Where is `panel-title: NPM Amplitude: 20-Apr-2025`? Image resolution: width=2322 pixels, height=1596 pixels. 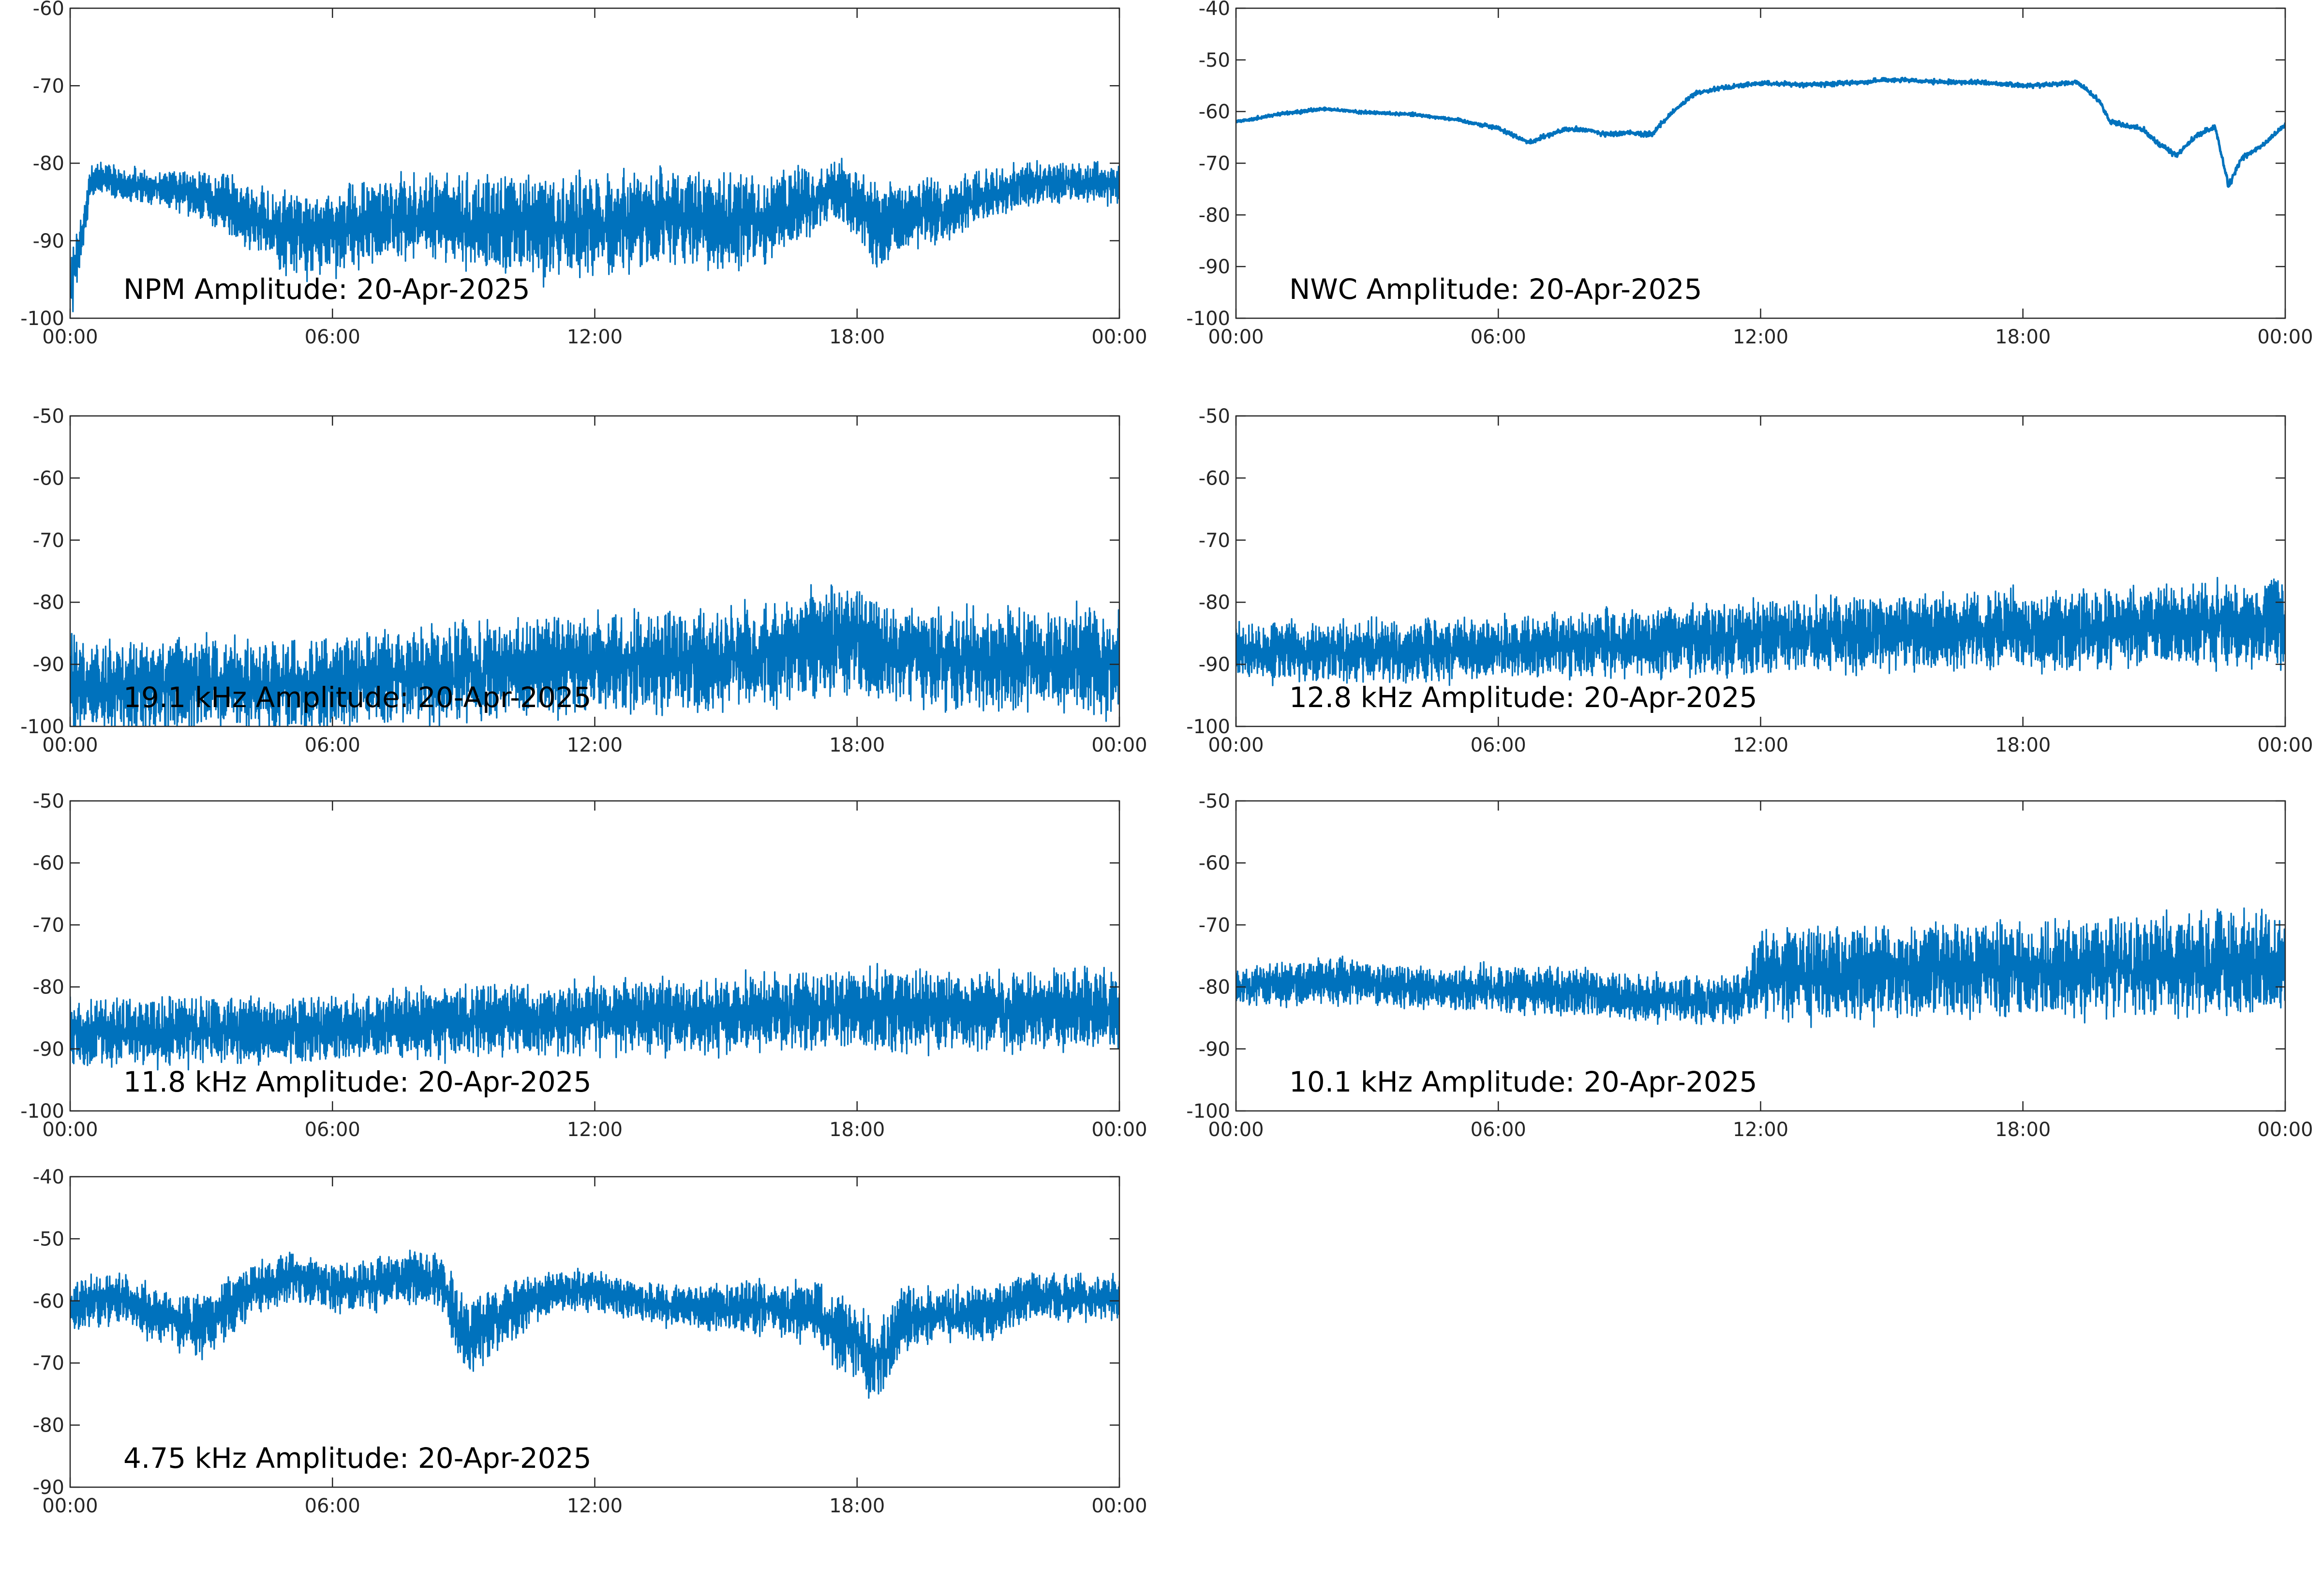
panel-title: NPM Amplitude: 20-Apr-2025 is located at coordinates (326, 289).